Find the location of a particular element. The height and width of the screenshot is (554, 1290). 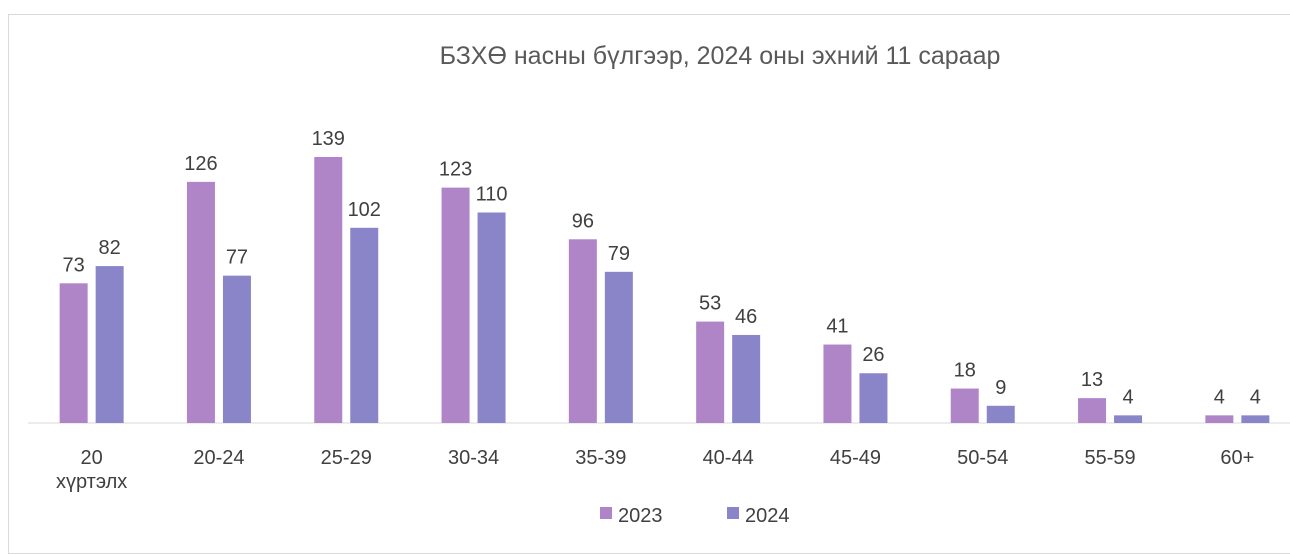

data-label: 13 is located at coordinates (1092, 380).